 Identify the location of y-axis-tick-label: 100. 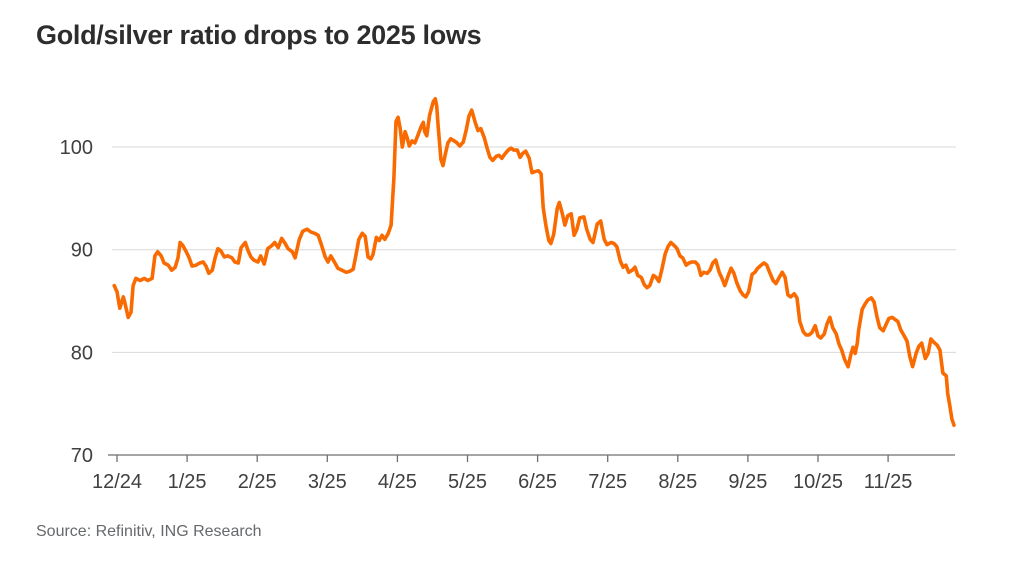
(76, 148).